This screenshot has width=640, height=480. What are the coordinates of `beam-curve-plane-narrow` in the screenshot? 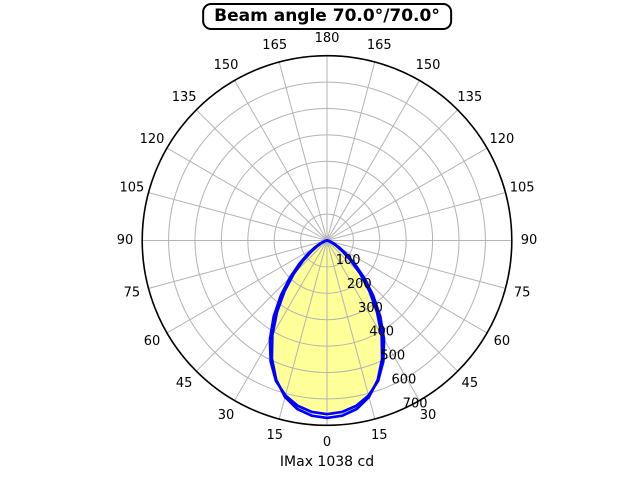 It's located at (327, 329).